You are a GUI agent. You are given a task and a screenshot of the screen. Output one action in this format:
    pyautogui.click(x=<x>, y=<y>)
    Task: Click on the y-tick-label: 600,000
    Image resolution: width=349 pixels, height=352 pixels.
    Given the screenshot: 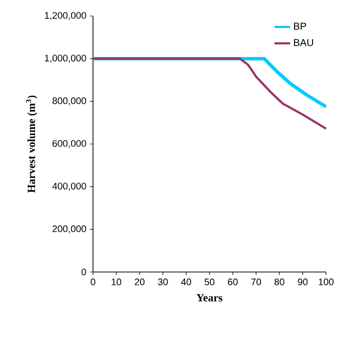 What is the action you would take?
    pyautogui.click(x=69, y=144)
    